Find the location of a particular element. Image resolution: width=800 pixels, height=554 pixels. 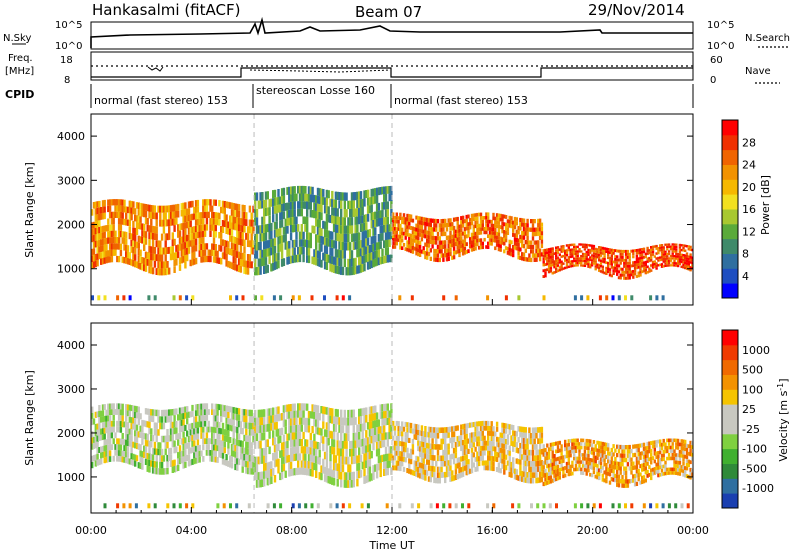

freq-label: Freq. is located at coordinates (20, 58).